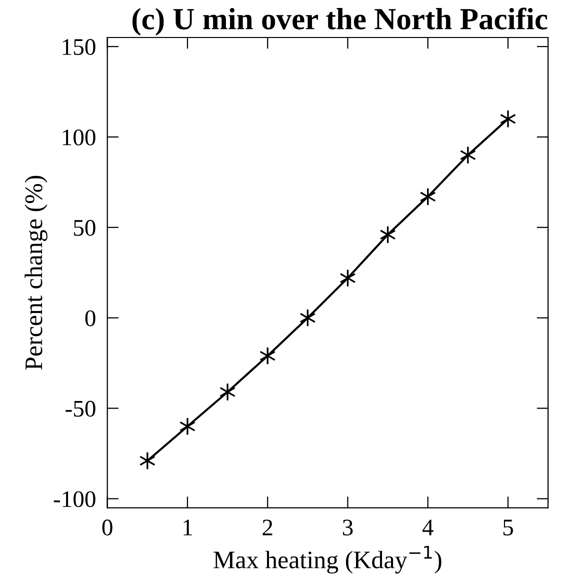 The width and height of the screenshot is (565, 577). What do you see at coordinates (79, 47) in the screenshot?
I see `y-tick-label: 150` at bounding box center [79, 47].